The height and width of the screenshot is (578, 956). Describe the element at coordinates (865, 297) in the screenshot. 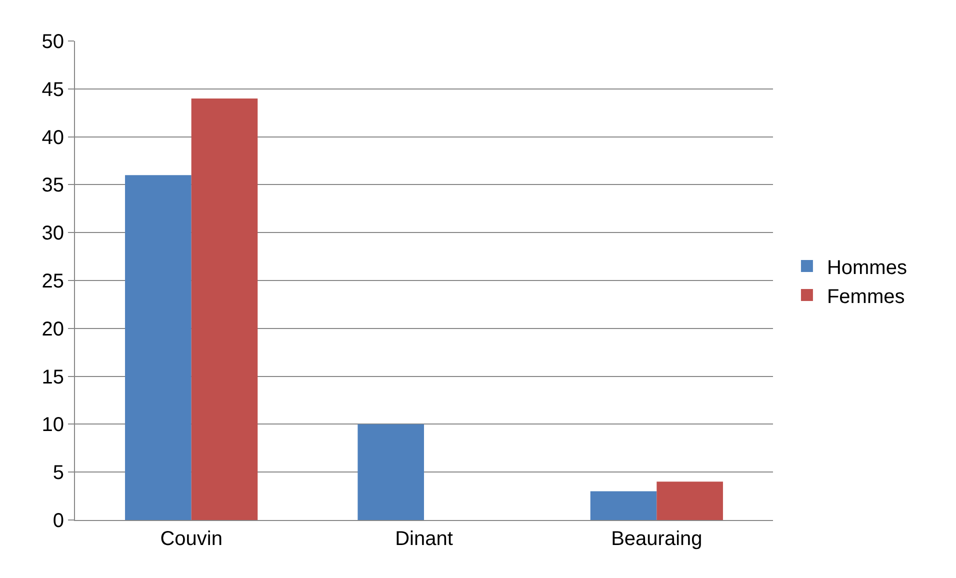

I see `legend-label: Femmes` at that location.